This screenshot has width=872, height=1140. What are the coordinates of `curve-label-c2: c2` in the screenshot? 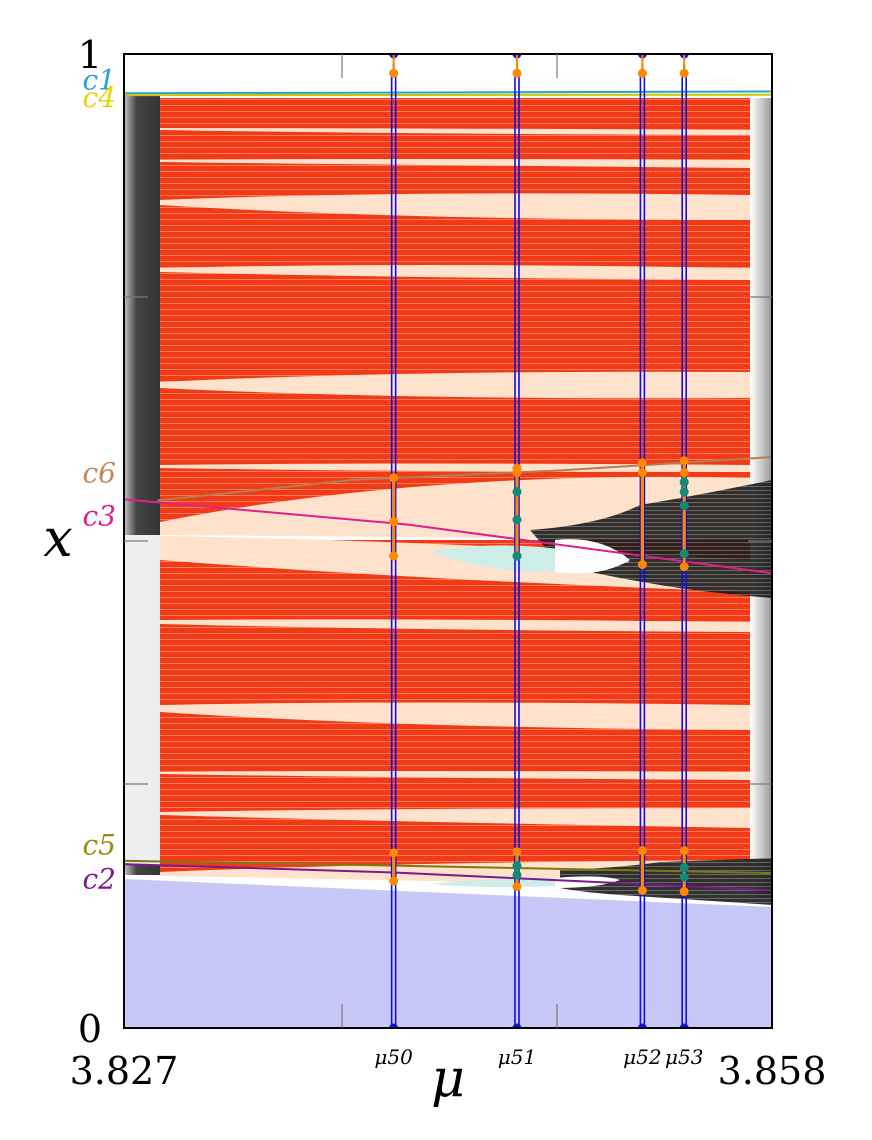 It's located at (100, 878).